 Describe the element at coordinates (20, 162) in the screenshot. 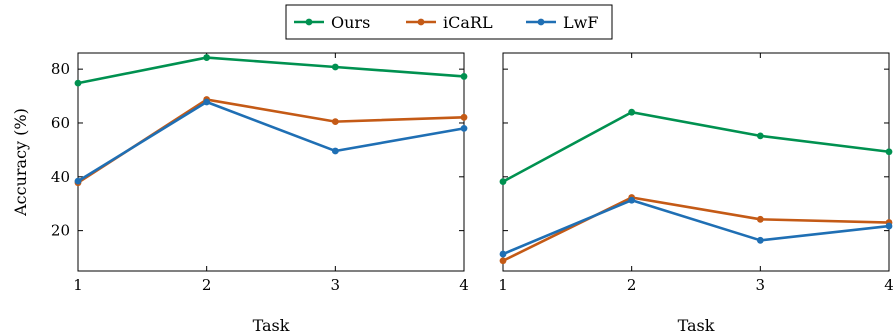

I see `y-axis-title: Accuracy (%)` at that location.